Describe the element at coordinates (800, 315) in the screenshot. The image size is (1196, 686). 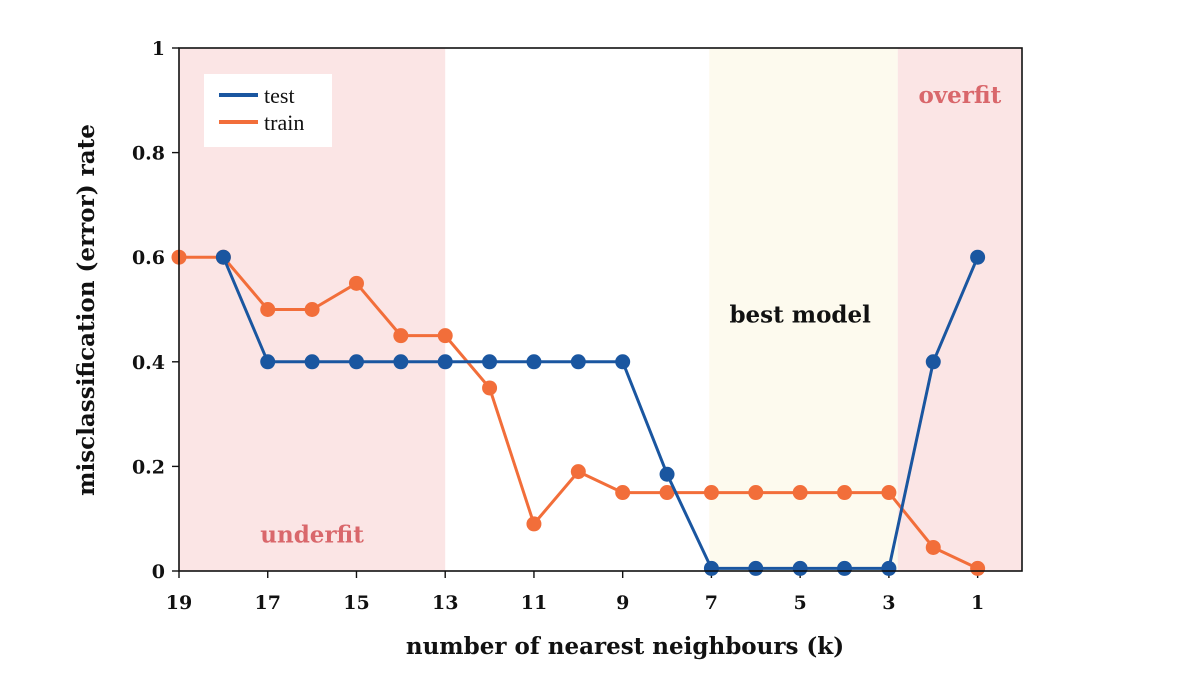
I see `region-label-best-model: best model` at that location.